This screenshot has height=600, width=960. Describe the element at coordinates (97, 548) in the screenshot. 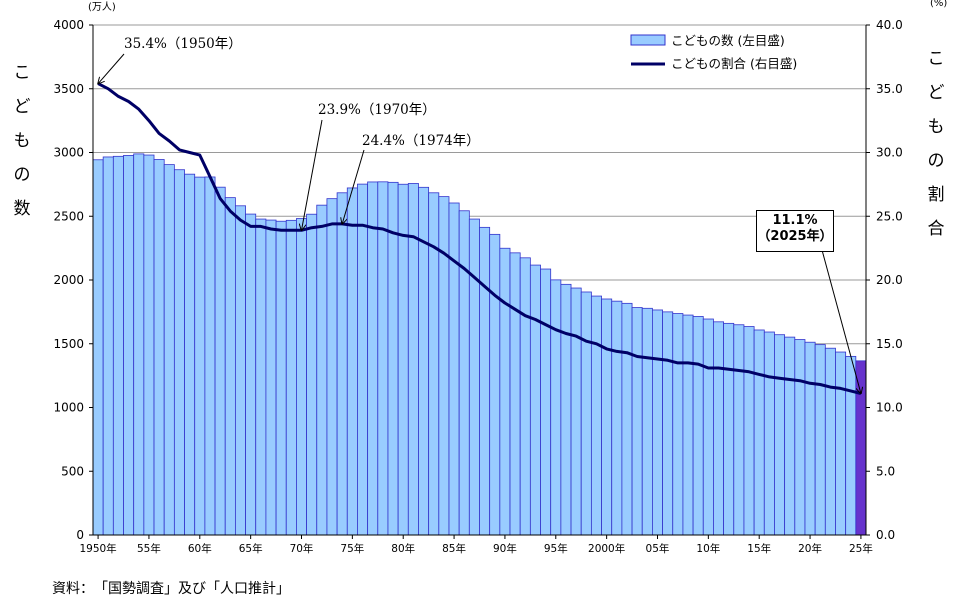

I see `x-tick-label: 1950年` at that location.